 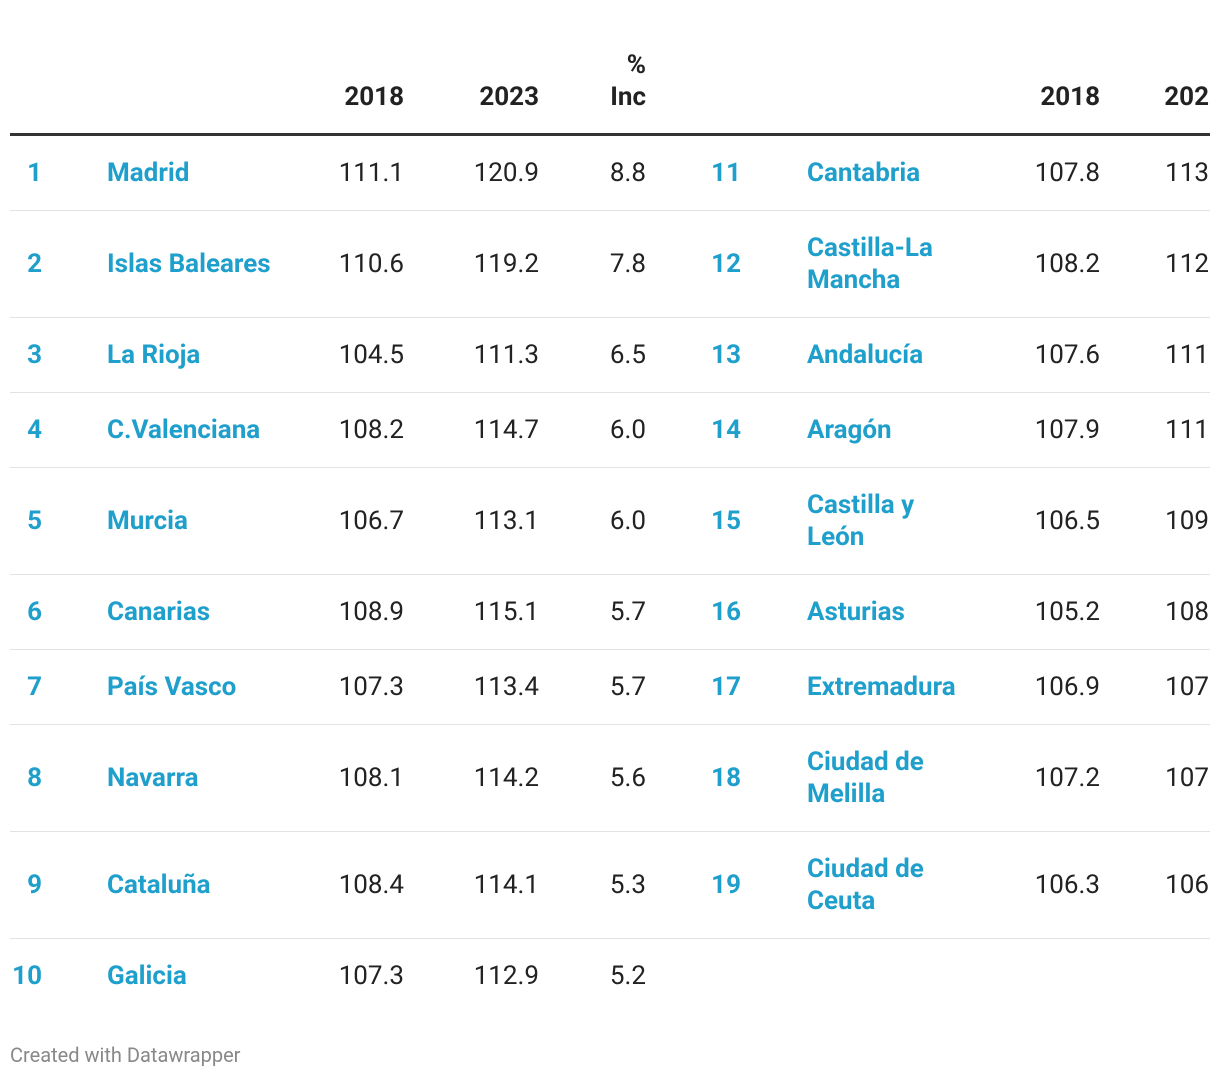 What do you see at coordinates (1050, 68) in the screenshot?
I see `column-header: 2018` at bounding box center [1050, 68].